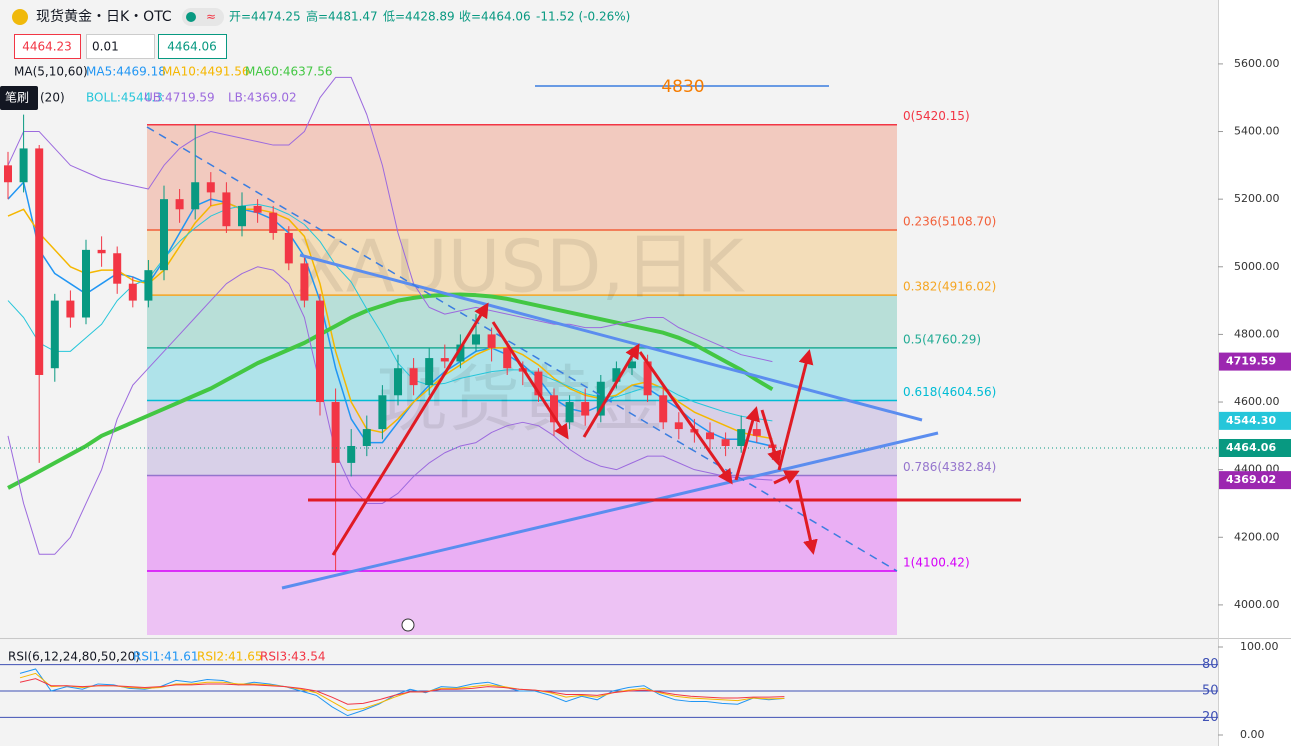 This screenshot has height=746, width=1291. I want to click on price-axis, so click(1254, 373).